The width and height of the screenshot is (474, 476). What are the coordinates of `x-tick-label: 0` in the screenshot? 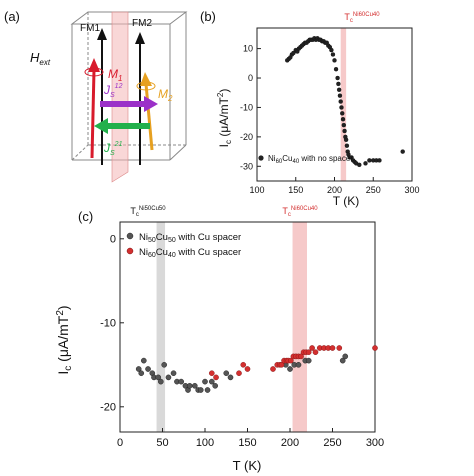 It's located at (120, 443).